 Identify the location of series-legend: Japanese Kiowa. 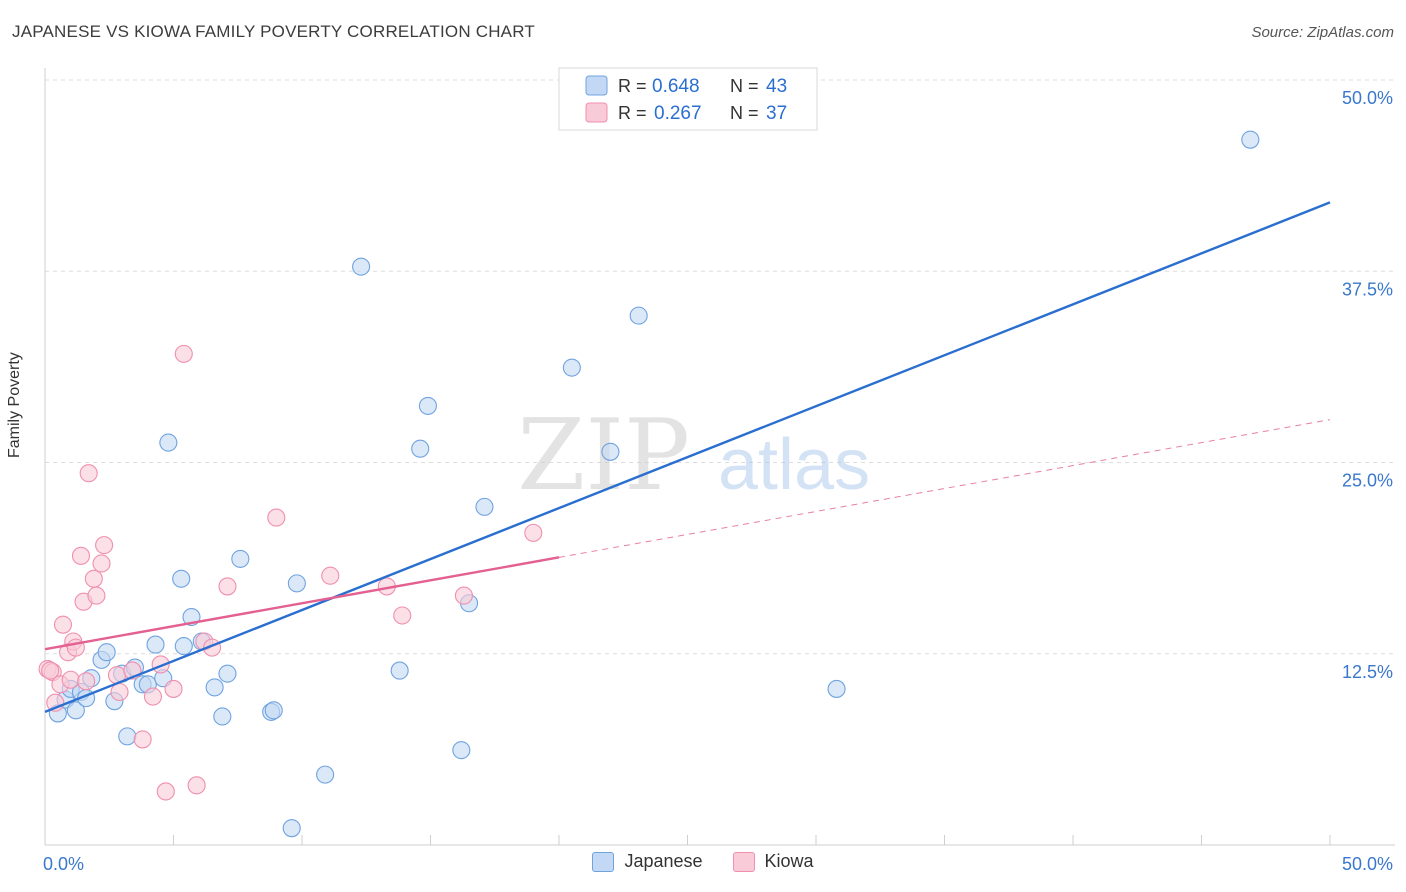
(703, 861).